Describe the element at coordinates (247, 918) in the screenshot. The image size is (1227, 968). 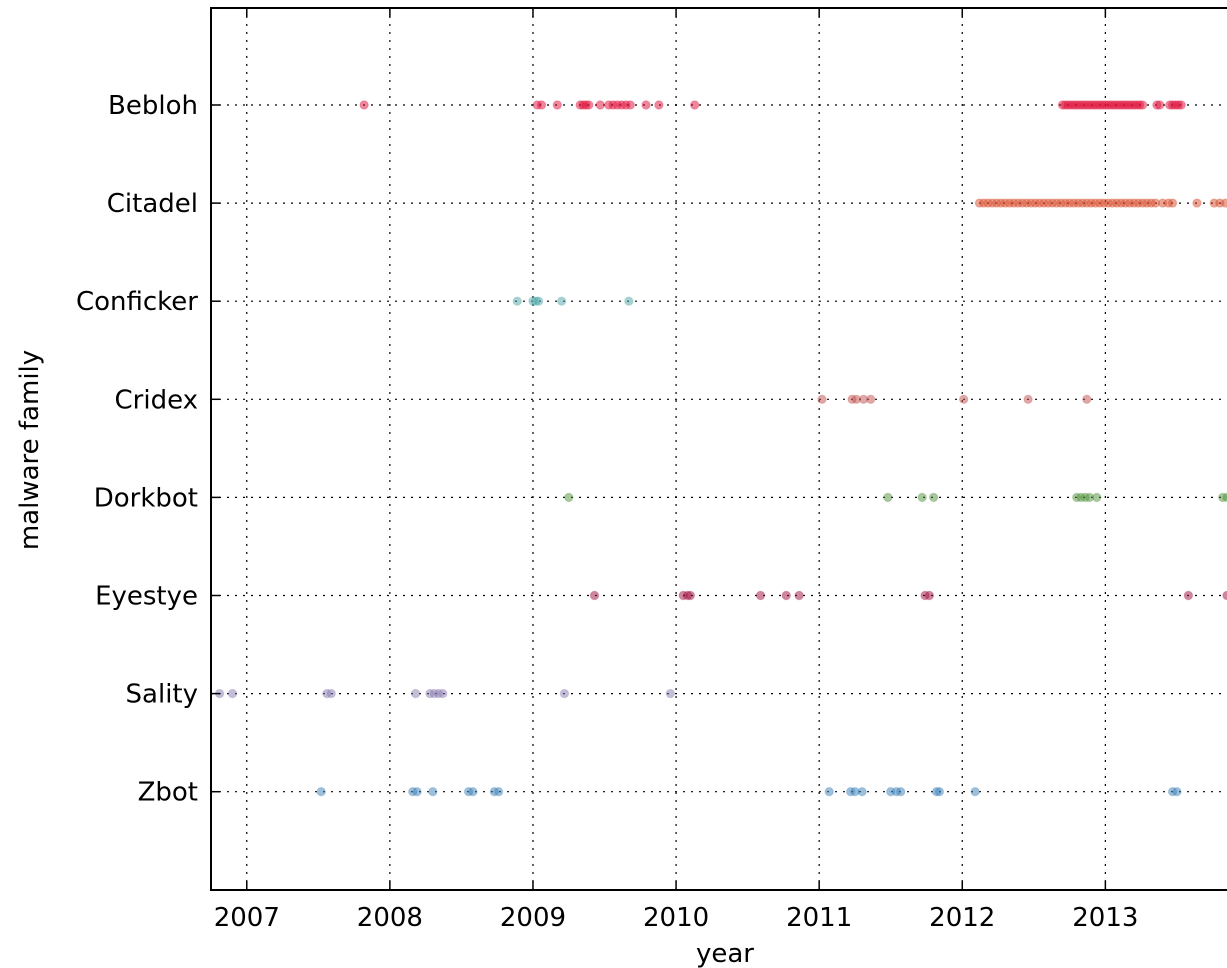
I see `x-tick-label: 2007` at that location.